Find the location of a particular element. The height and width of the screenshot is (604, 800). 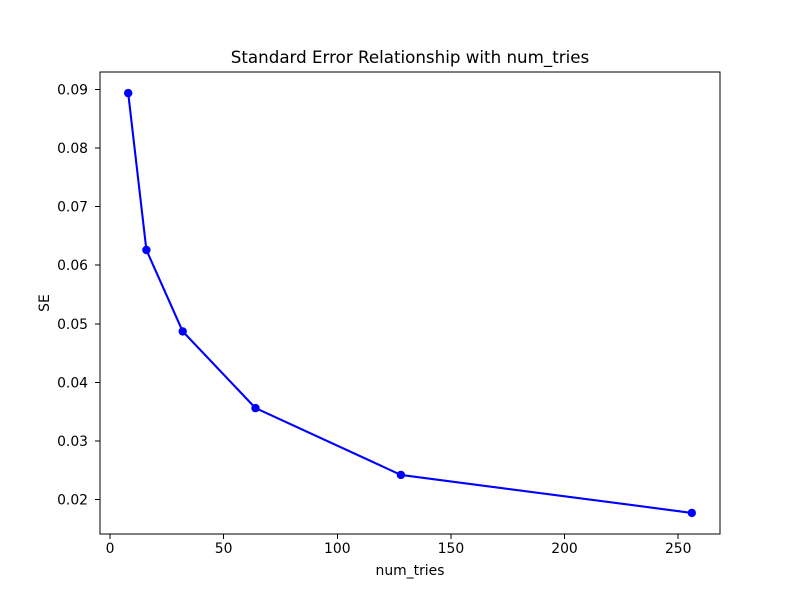

y-tick-label: 0.03 is located at coordinates (72, 442).